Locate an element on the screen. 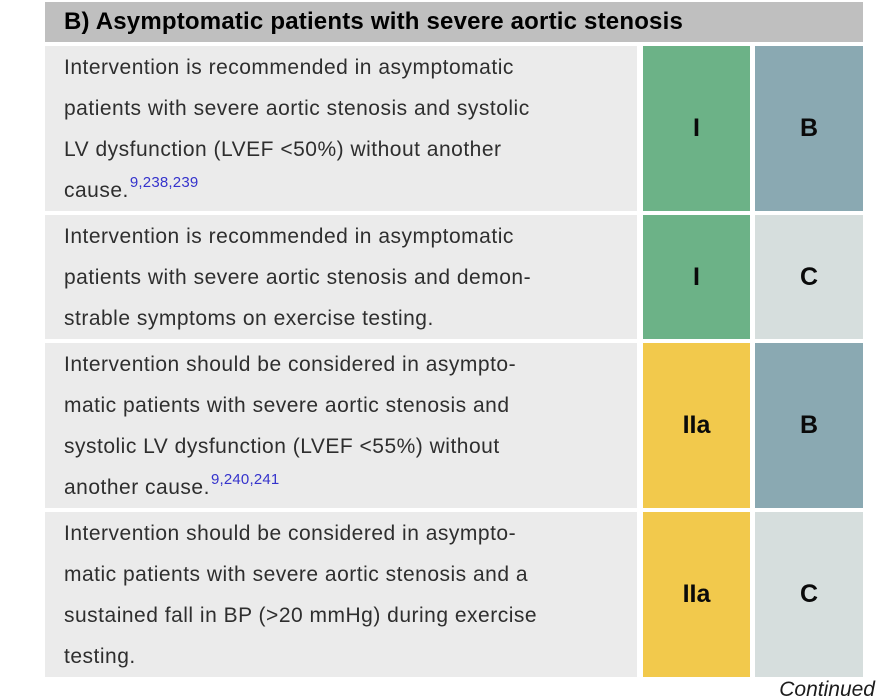 The image size is (886, 698). continued-label: Continued is located at coordinates (827, 688).